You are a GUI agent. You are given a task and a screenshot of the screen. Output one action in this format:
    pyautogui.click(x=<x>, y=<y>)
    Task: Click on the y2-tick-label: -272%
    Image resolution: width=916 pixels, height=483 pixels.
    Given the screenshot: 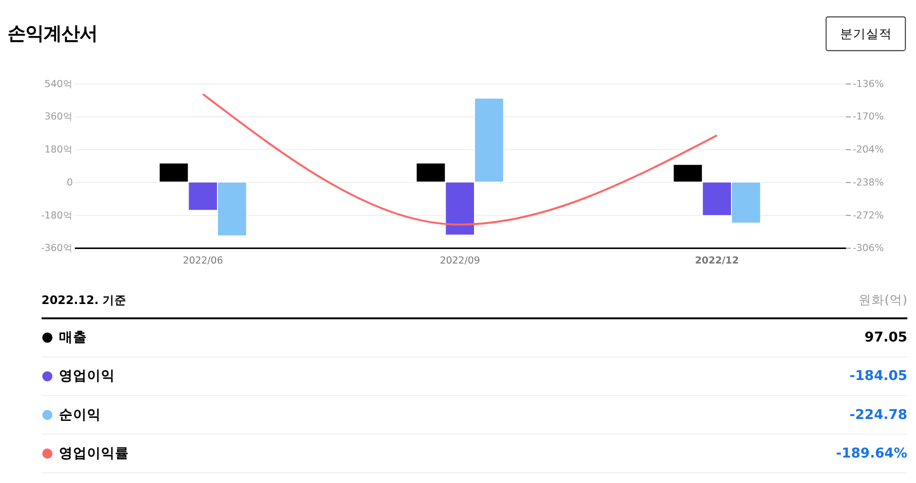 What is the action you would take?
    pyautogui.click(x=868, y=216)
    